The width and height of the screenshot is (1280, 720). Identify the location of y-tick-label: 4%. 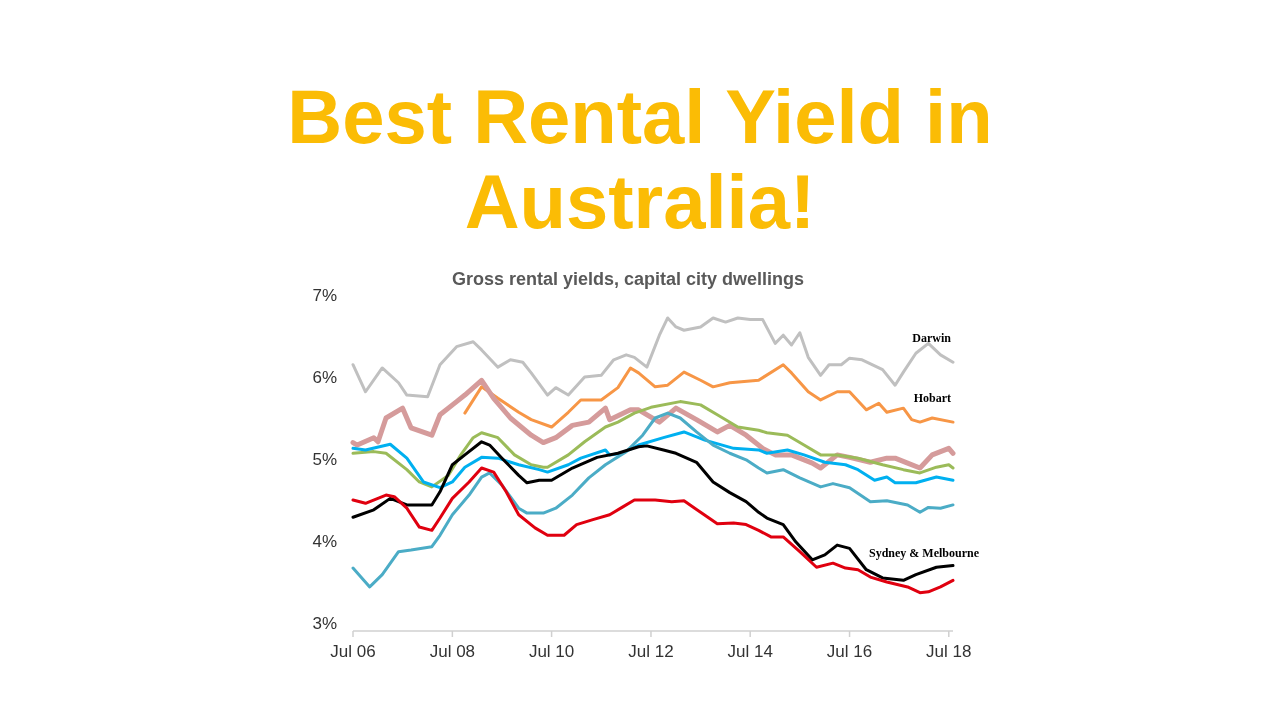
(324, 541).